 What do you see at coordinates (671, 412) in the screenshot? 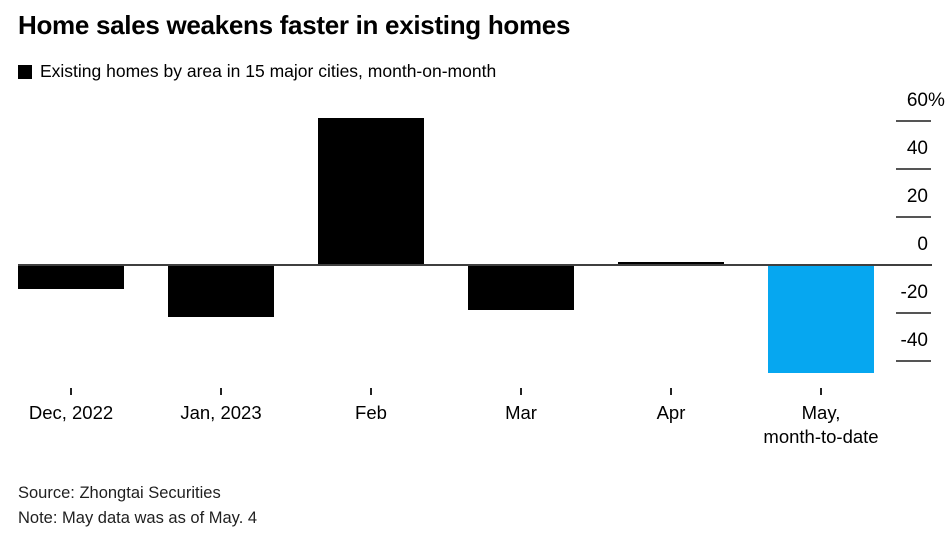
I see `x-label-apr: Apr` at bounding box center [671, 412].